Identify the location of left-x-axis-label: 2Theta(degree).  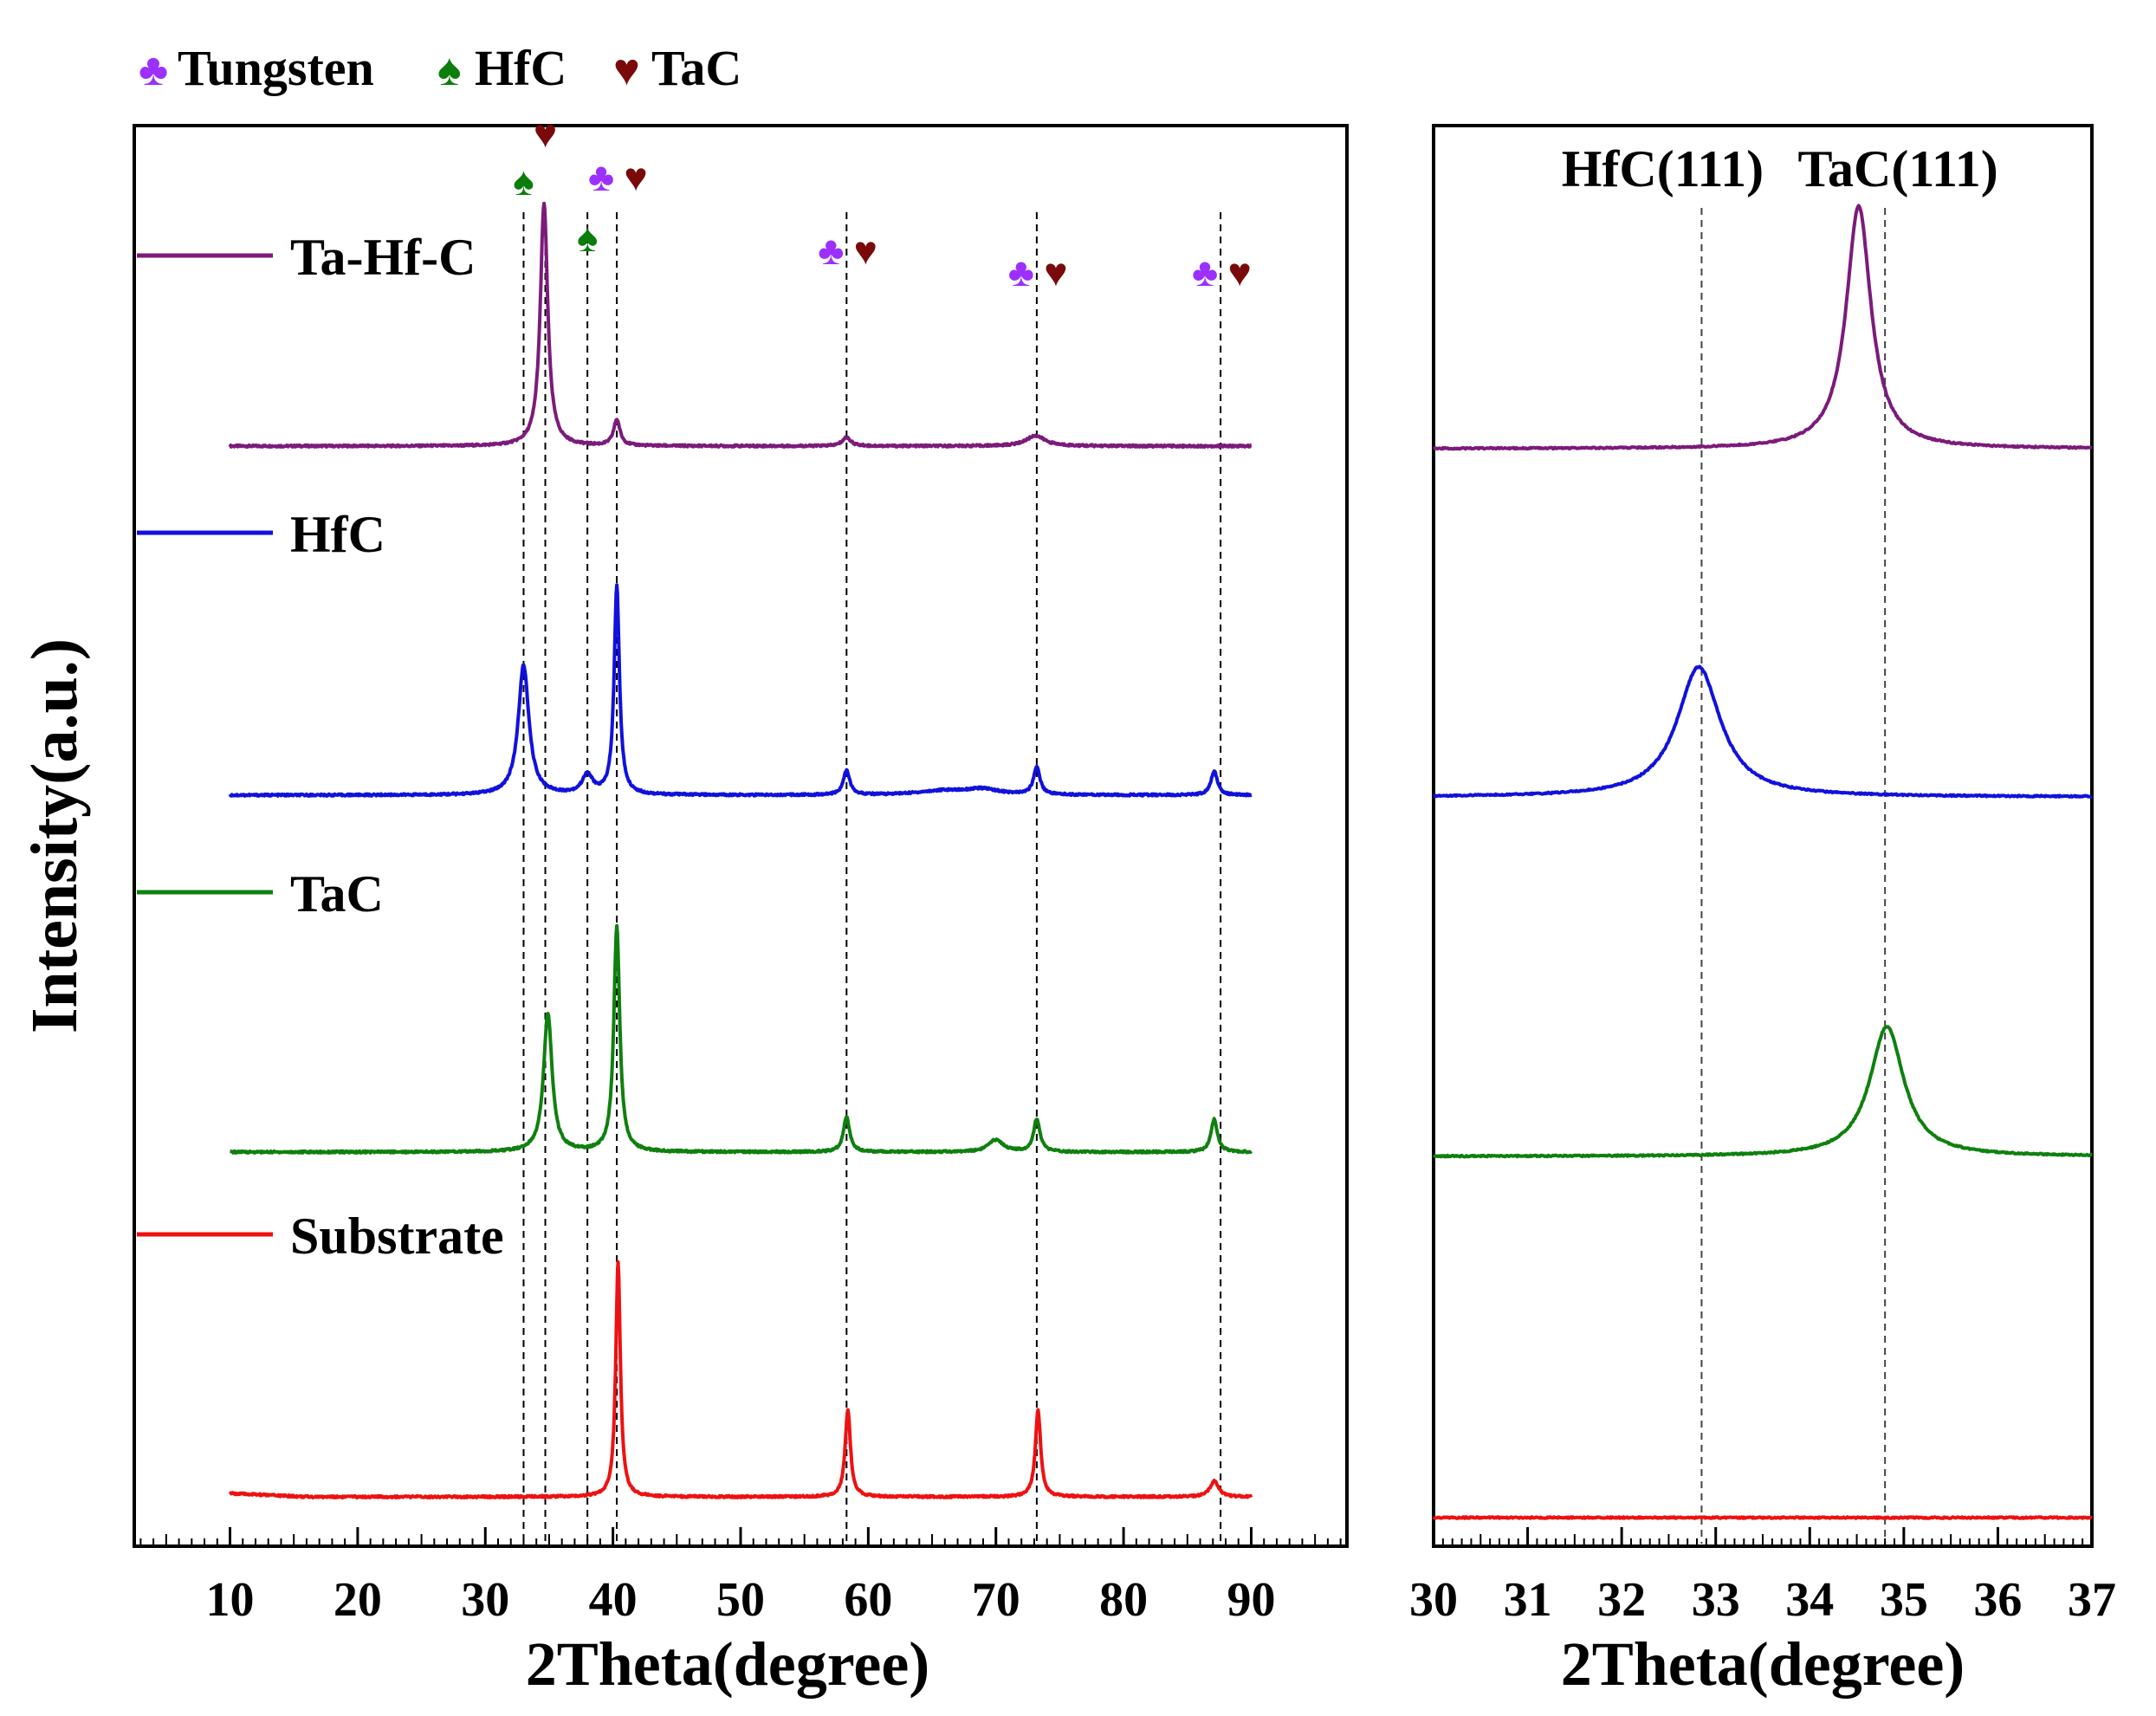
(728, 1664).